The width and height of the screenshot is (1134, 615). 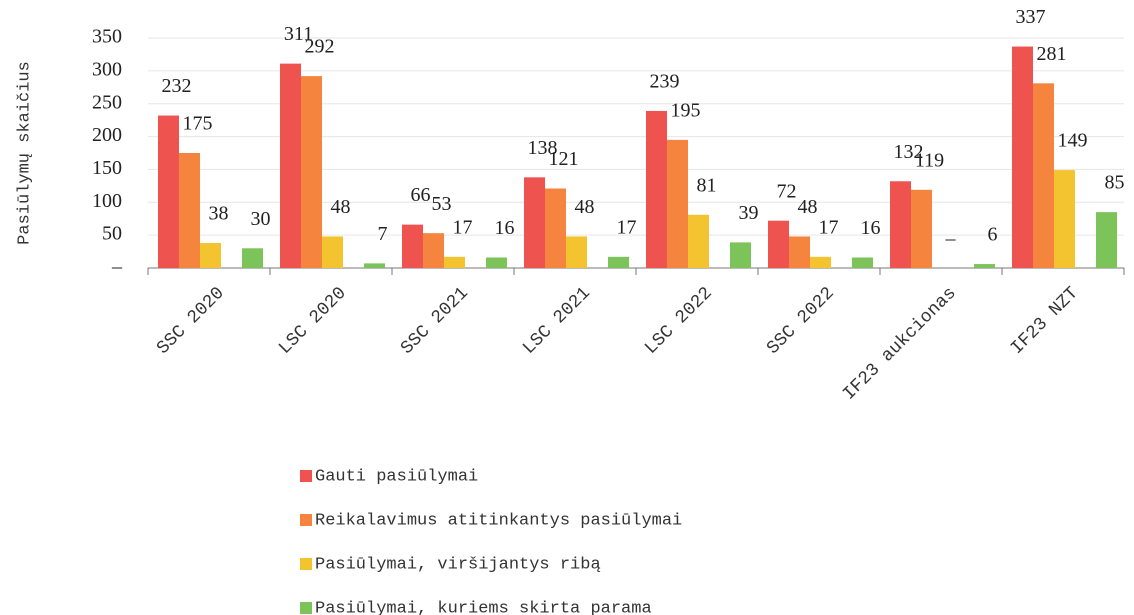 What do you see at coordinates (678, 320) in the screenshot?
I see `x-tick-label: LSC 2022` at bounding box center [678, 320].